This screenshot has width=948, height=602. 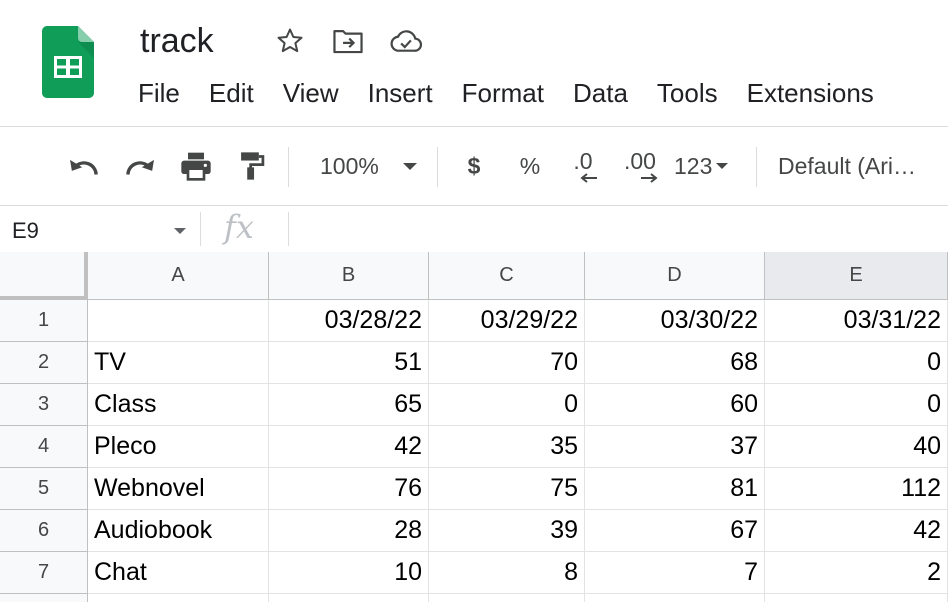 What do you see at coordinates (178, 489) in the screenshot?
I see `cell-a5: Webnovel` at bounding box center [178, 489].